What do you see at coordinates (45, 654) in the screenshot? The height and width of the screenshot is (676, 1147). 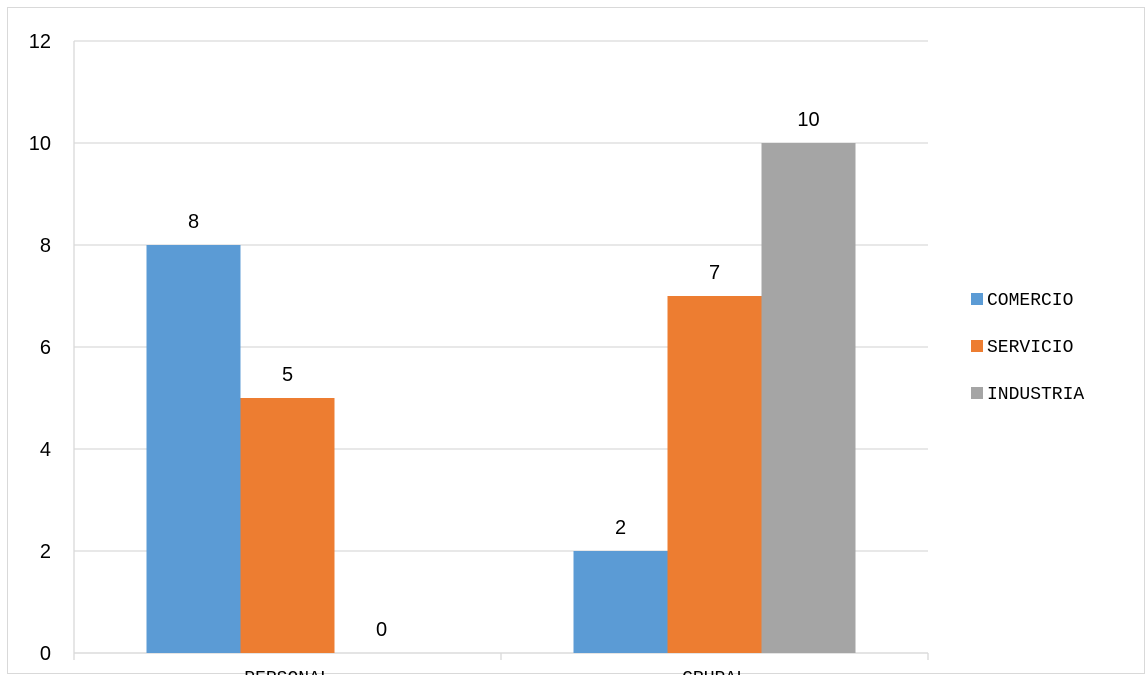 I see `y-tick-label: 0` at bounding box center [45, 654].